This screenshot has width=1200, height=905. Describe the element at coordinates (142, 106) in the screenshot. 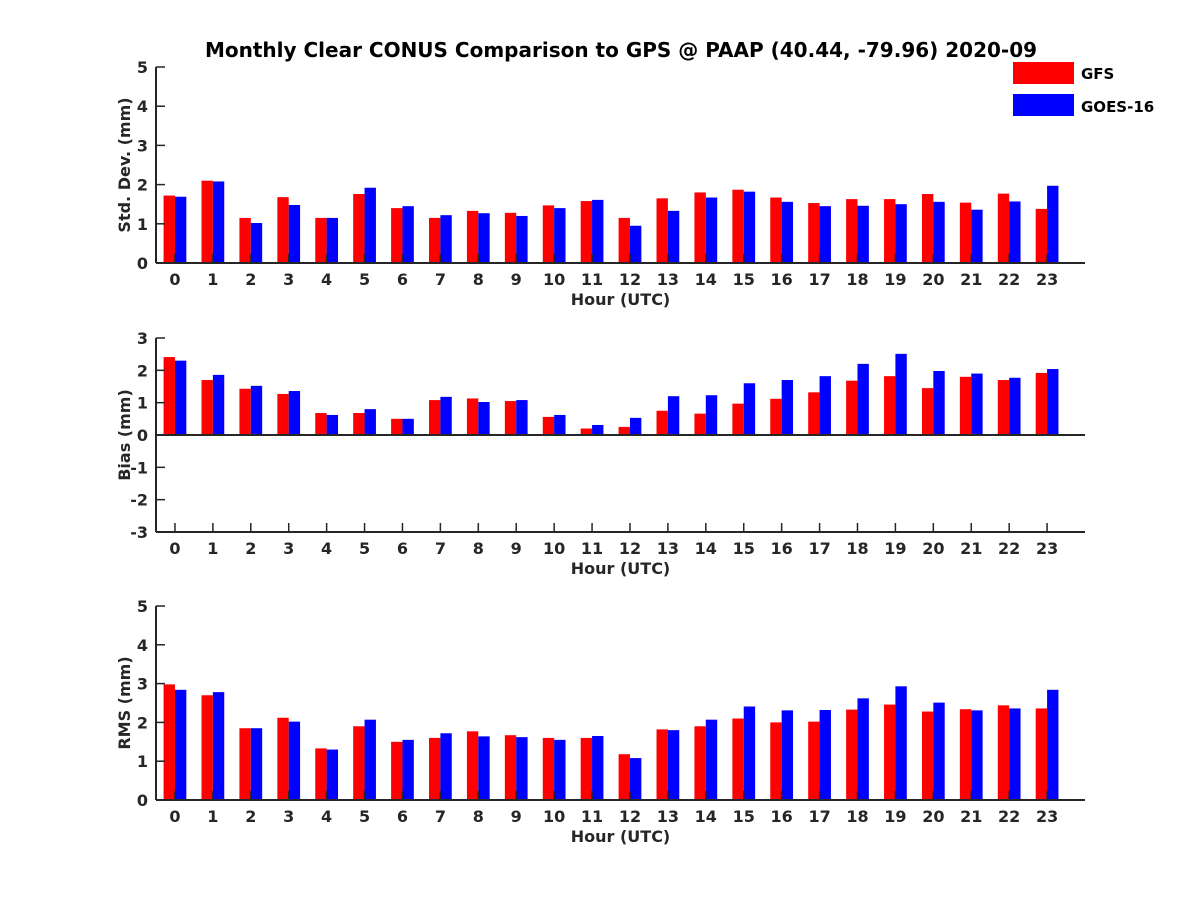

I see `ytick-label-std-4: 4` at that location.